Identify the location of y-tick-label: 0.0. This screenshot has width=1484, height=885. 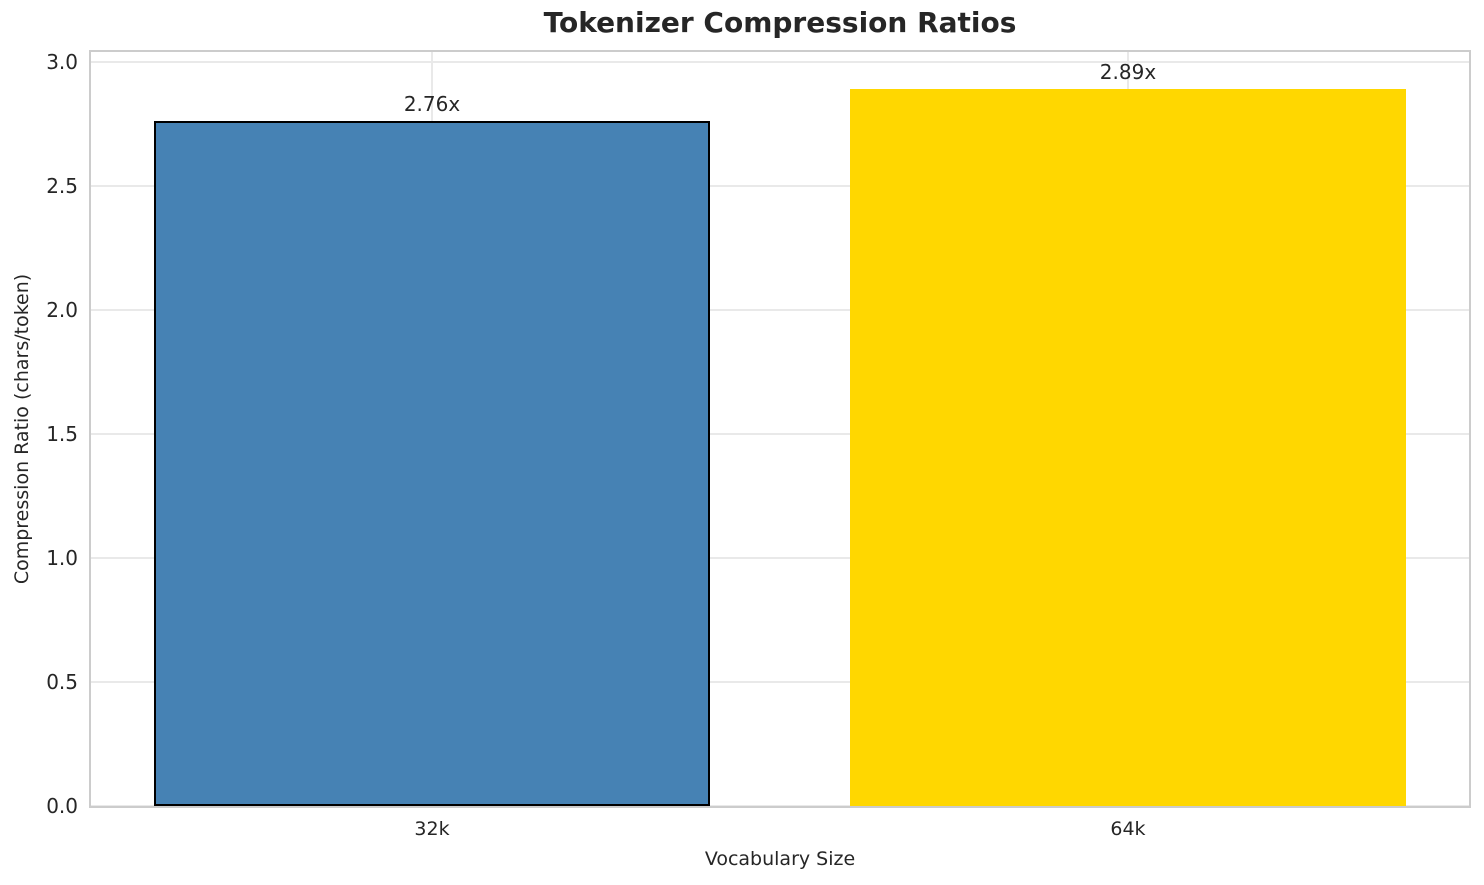
(62, 806).